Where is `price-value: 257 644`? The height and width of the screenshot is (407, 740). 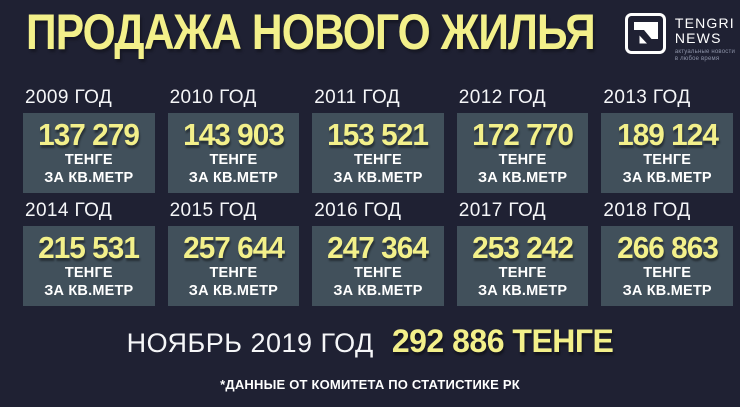 price-value: 257 644 is located at coordinates (233, 247).